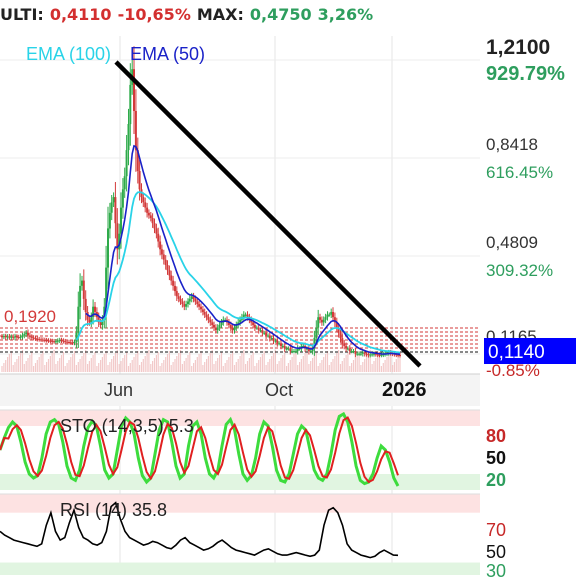 Image resolution: width=588 pixels, height=578 pixels. Describe the element at coordinates (240, 568) in the screenshot. I see `rsi-oversold-zone` at that location.